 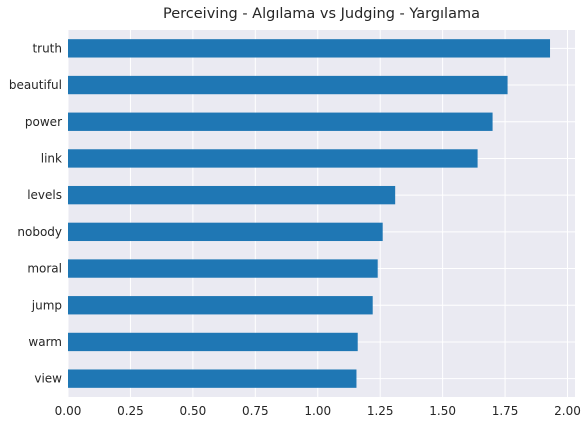 I want to click on bar-truth, so click(x=309, y=48).